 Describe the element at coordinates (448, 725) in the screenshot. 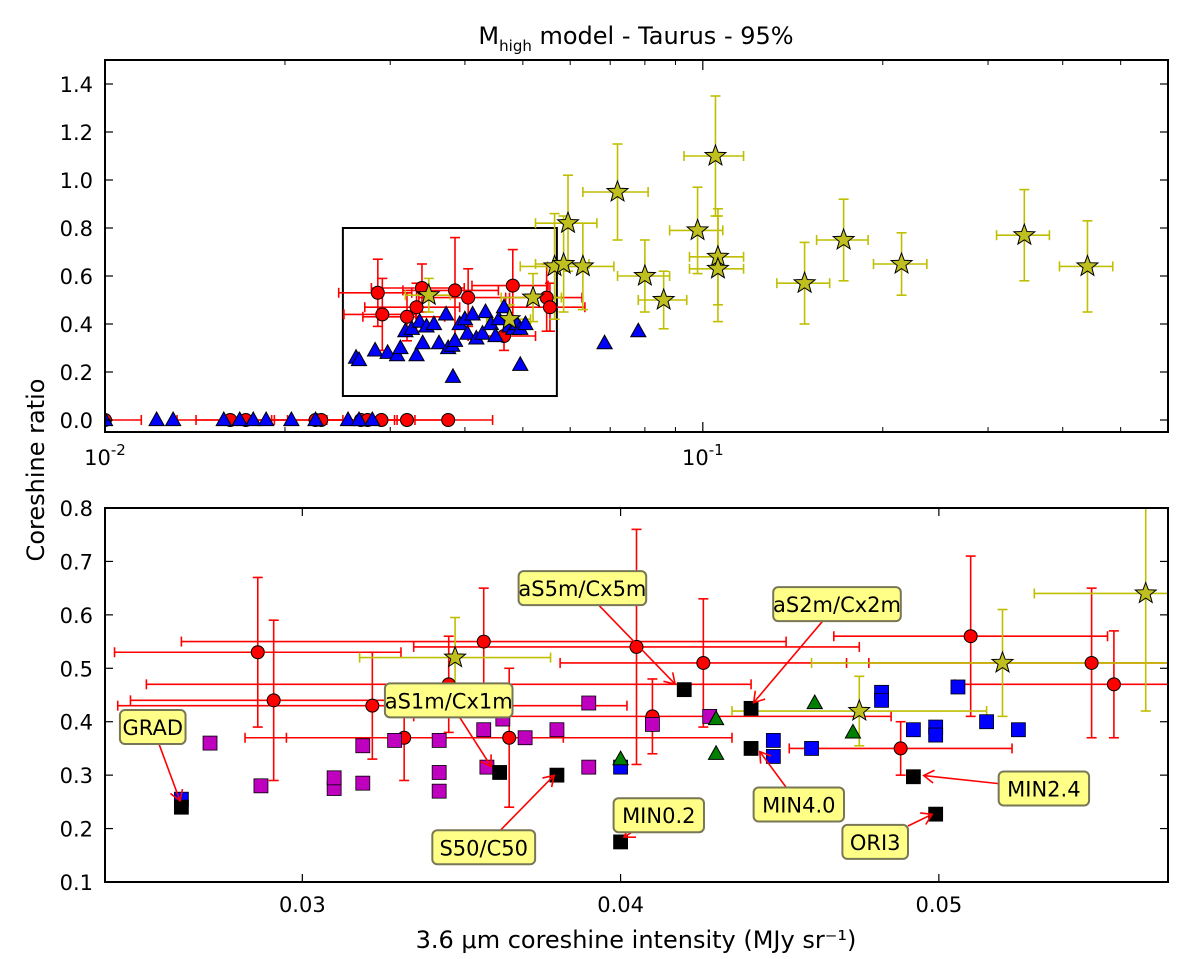

I see `annotation-as1m-cx1m: aS1m/Cx1m` at that location.